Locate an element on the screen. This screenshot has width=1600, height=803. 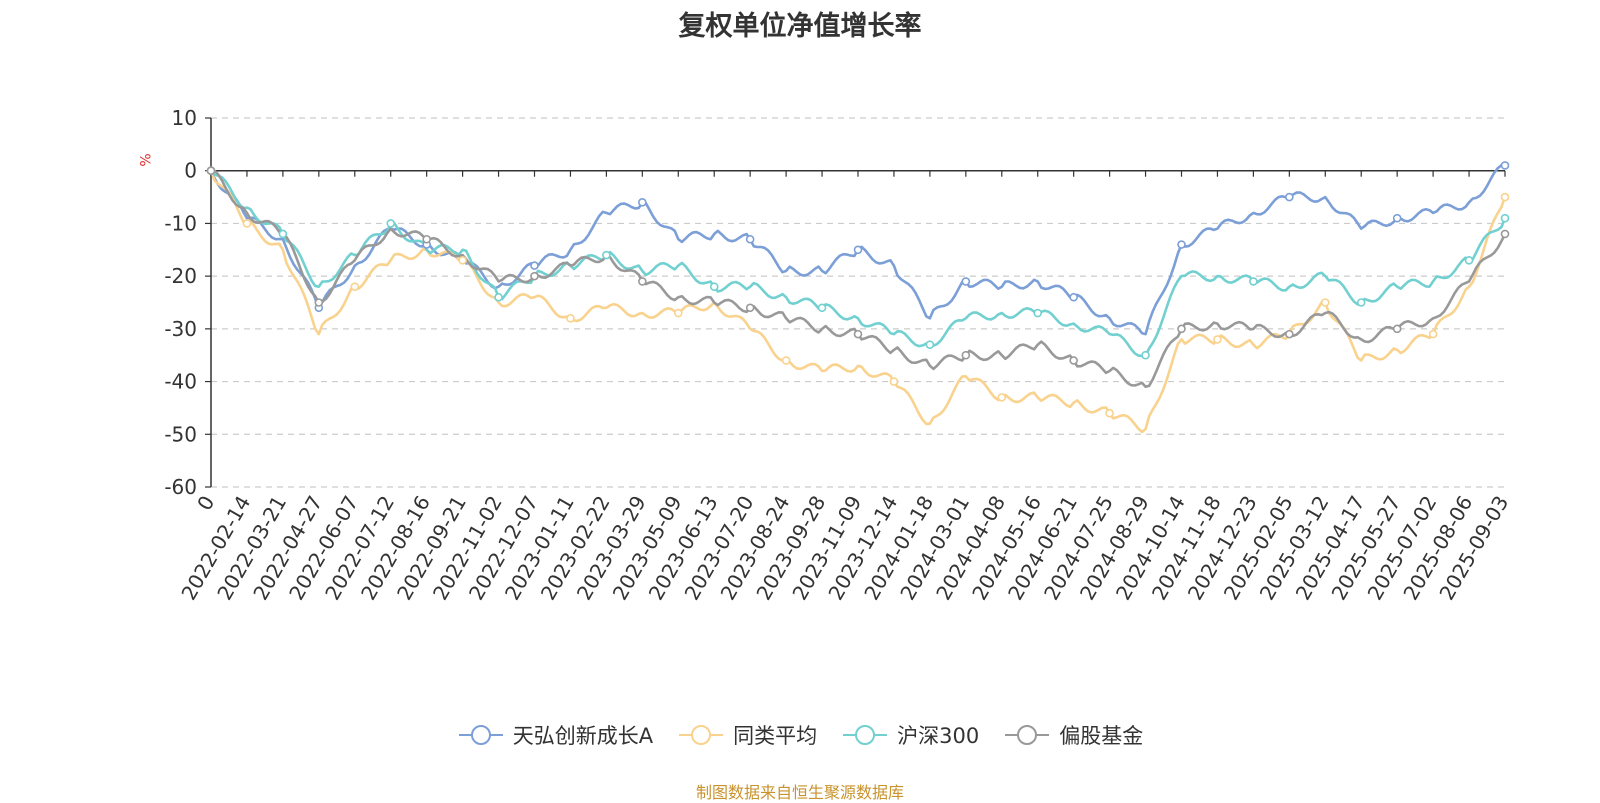
y-tick-label: -60 is located at coordinates (180, 487).